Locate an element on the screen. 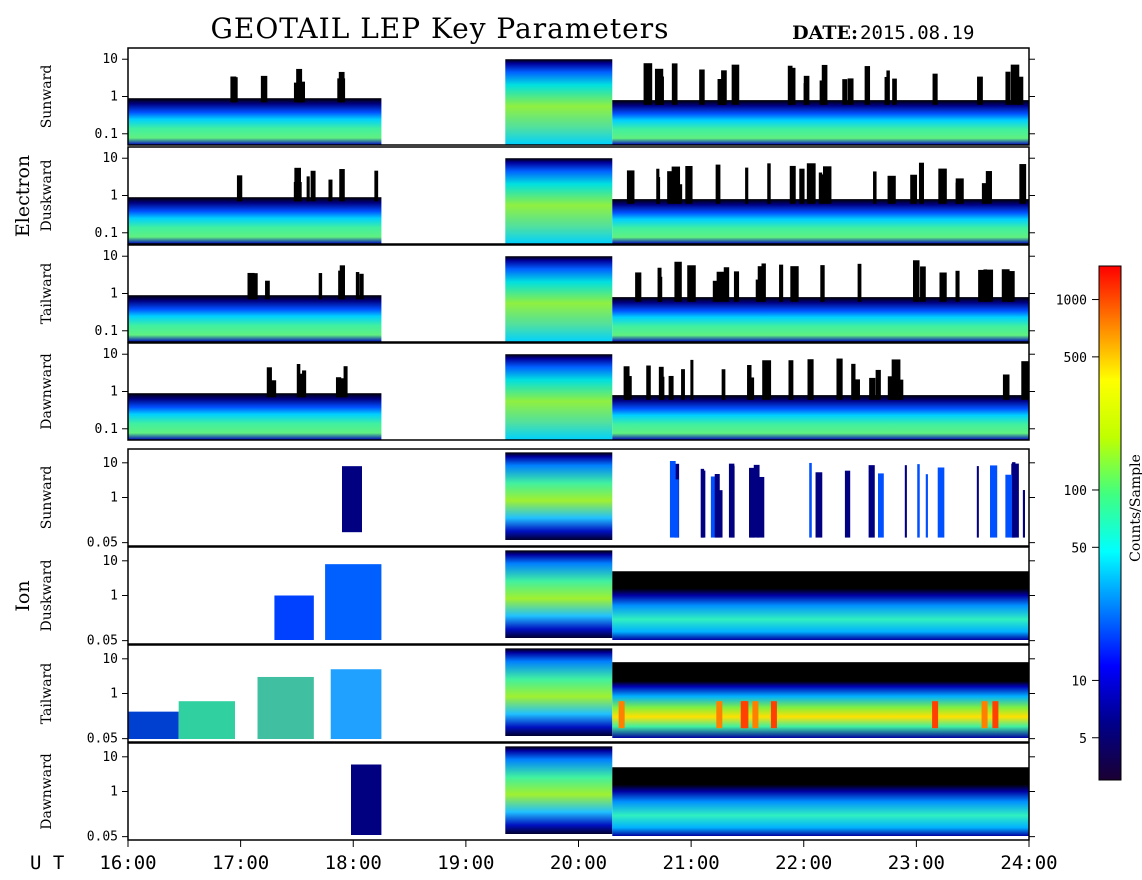 The height and width of the screenshot is (880, 1142). colorbar-tick-label: 10 is located at coordinates (1079, 681).